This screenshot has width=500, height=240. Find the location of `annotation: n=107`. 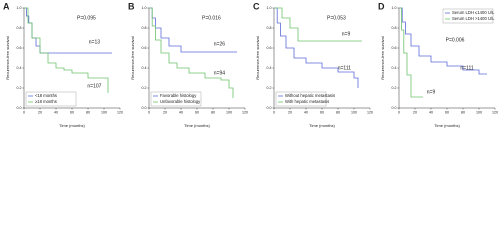

annotation: n=107 is located at coordinates (94, 86).